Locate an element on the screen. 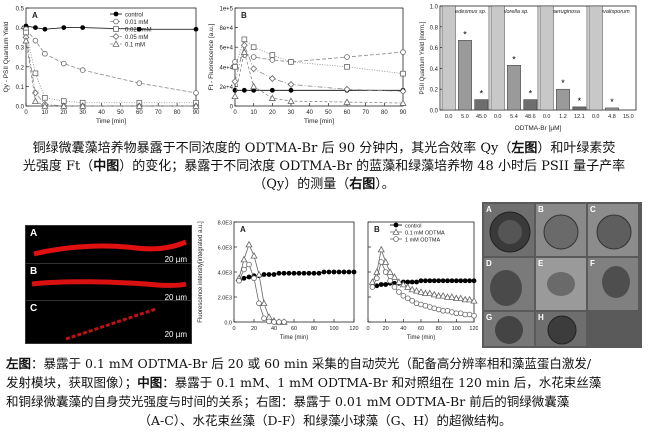  em-grid: A B C D E F G H is located at coordinates (562, 275).